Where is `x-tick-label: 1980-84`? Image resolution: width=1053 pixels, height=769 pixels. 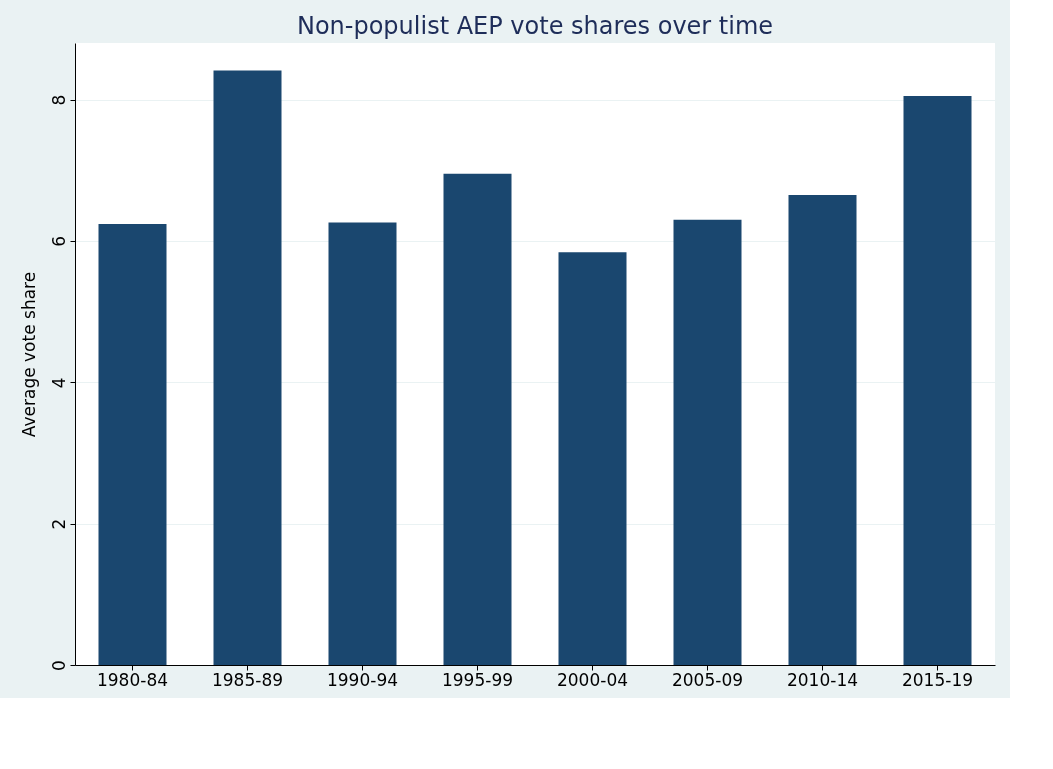
x-tick-label: 1980-84 is located at coordinates (132, 679).